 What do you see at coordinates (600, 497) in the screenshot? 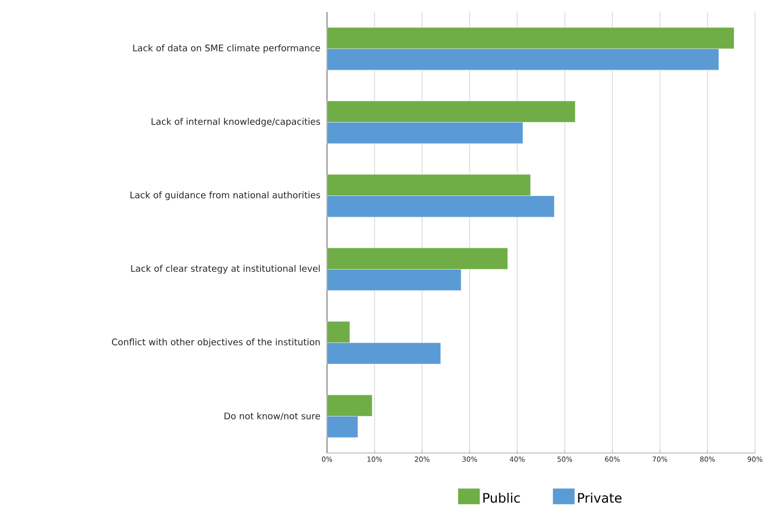
I see `legend-label: Private` at bounding box center [600, 497].